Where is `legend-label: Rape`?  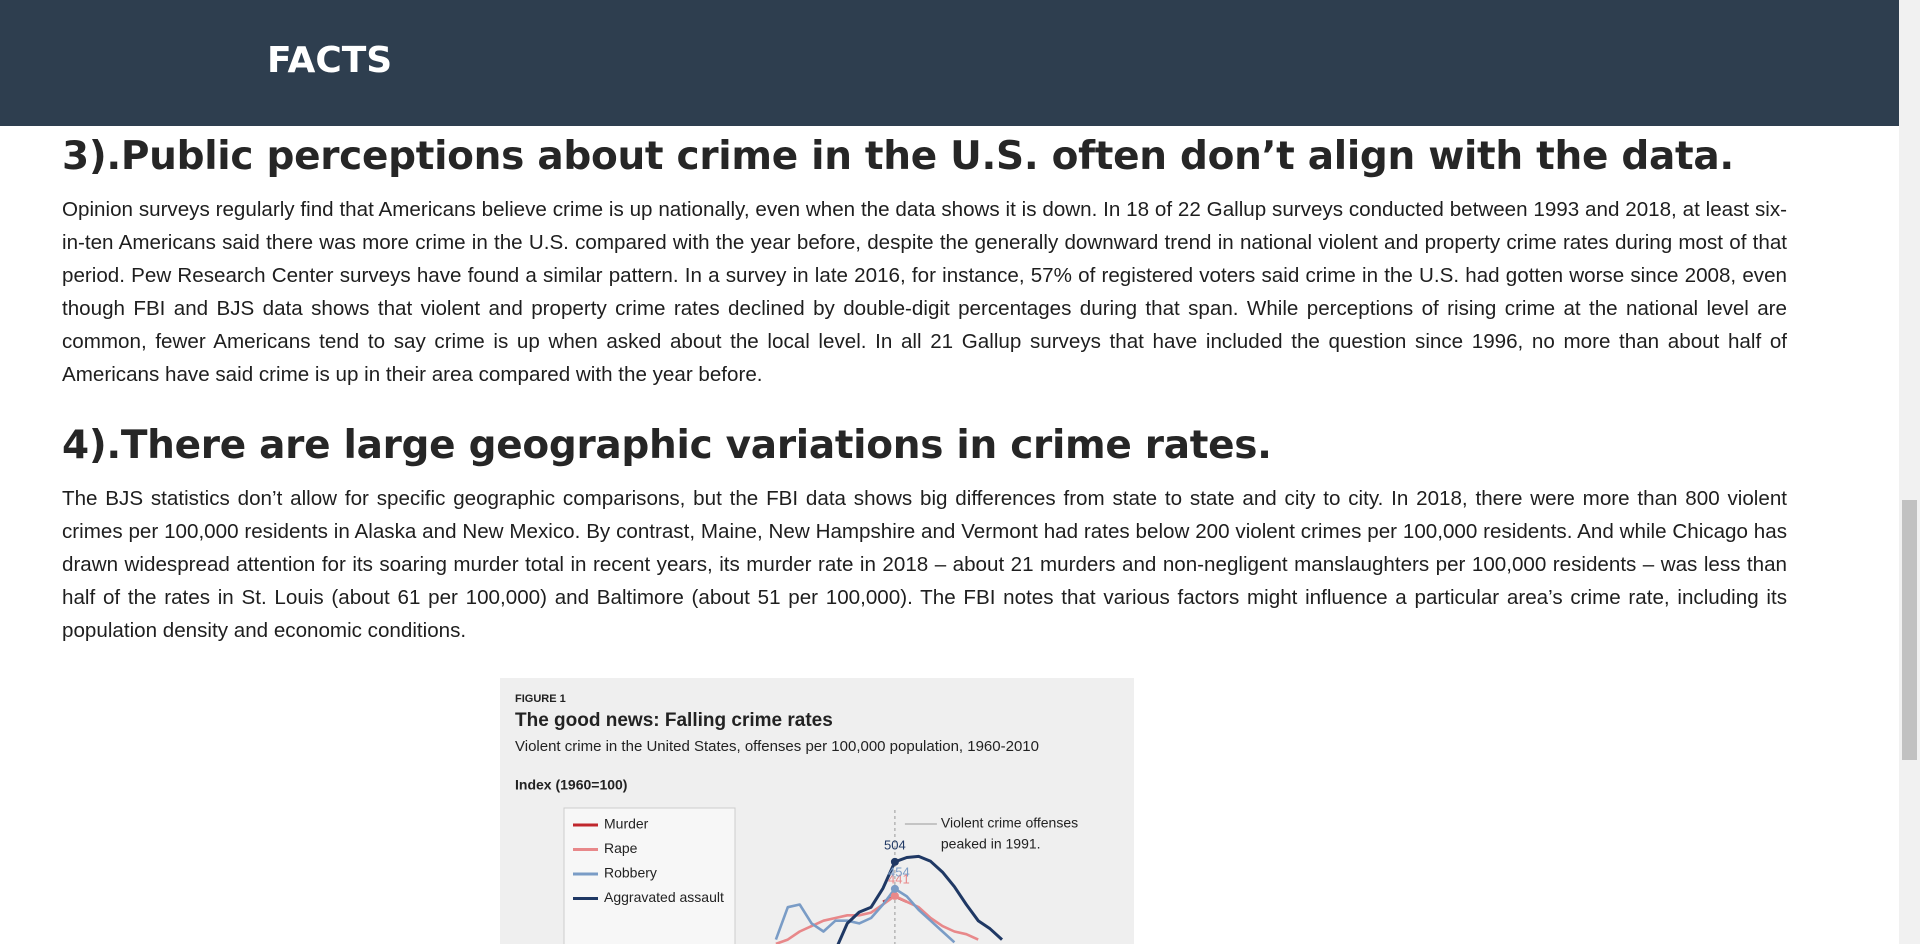
legend-label: Rape is located at coordinates (621, 848).